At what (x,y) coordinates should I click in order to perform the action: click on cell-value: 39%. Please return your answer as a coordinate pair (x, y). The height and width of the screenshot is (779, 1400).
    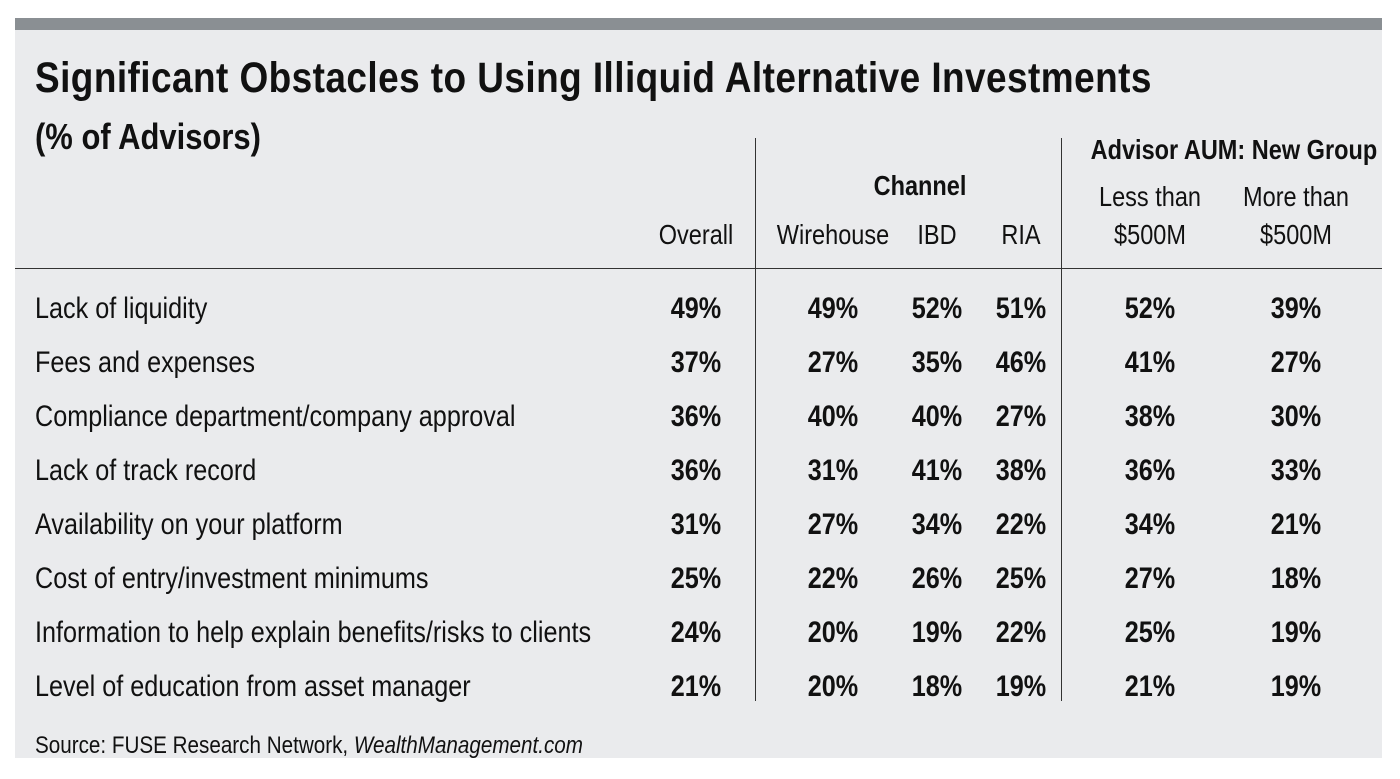
    Looking at the image, I should click on (1296, 308).